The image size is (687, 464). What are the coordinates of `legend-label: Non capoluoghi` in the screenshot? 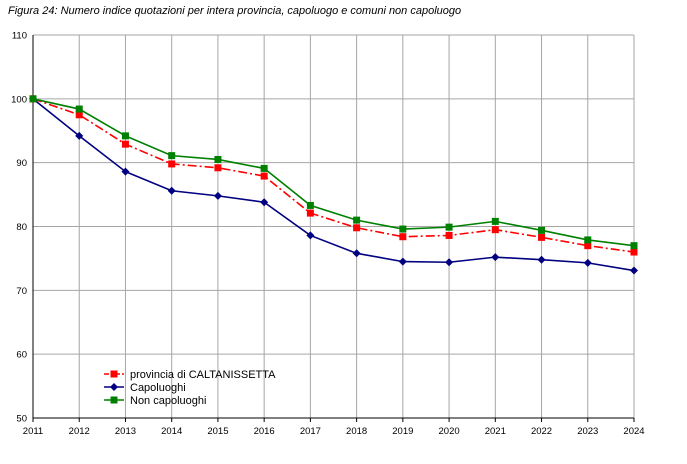 It's located at (168, 401).